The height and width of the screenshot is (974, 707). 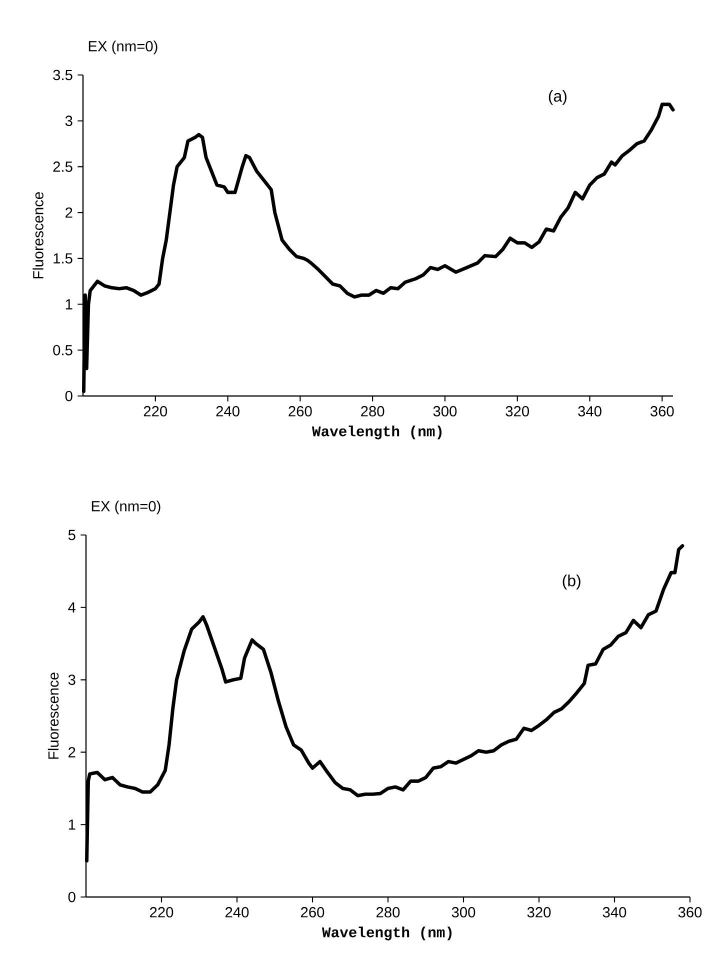 What do you see at coordinates (63, 258) in the screenshot?
I see `y-tick-label: 1.5` at bounding box center [63, 258].